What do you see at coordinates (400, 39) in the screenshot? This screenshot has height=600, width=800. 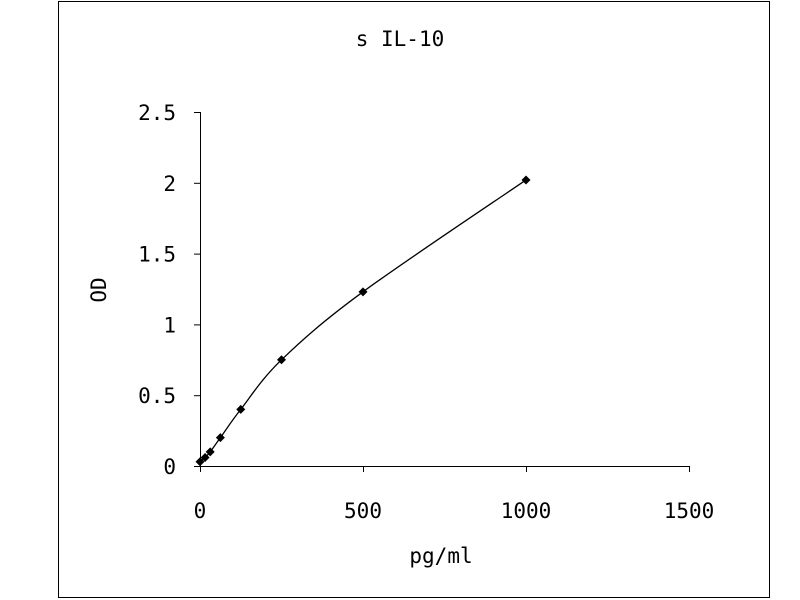 I see `chart-title: s IL-10` at bounding box center [400, 39].